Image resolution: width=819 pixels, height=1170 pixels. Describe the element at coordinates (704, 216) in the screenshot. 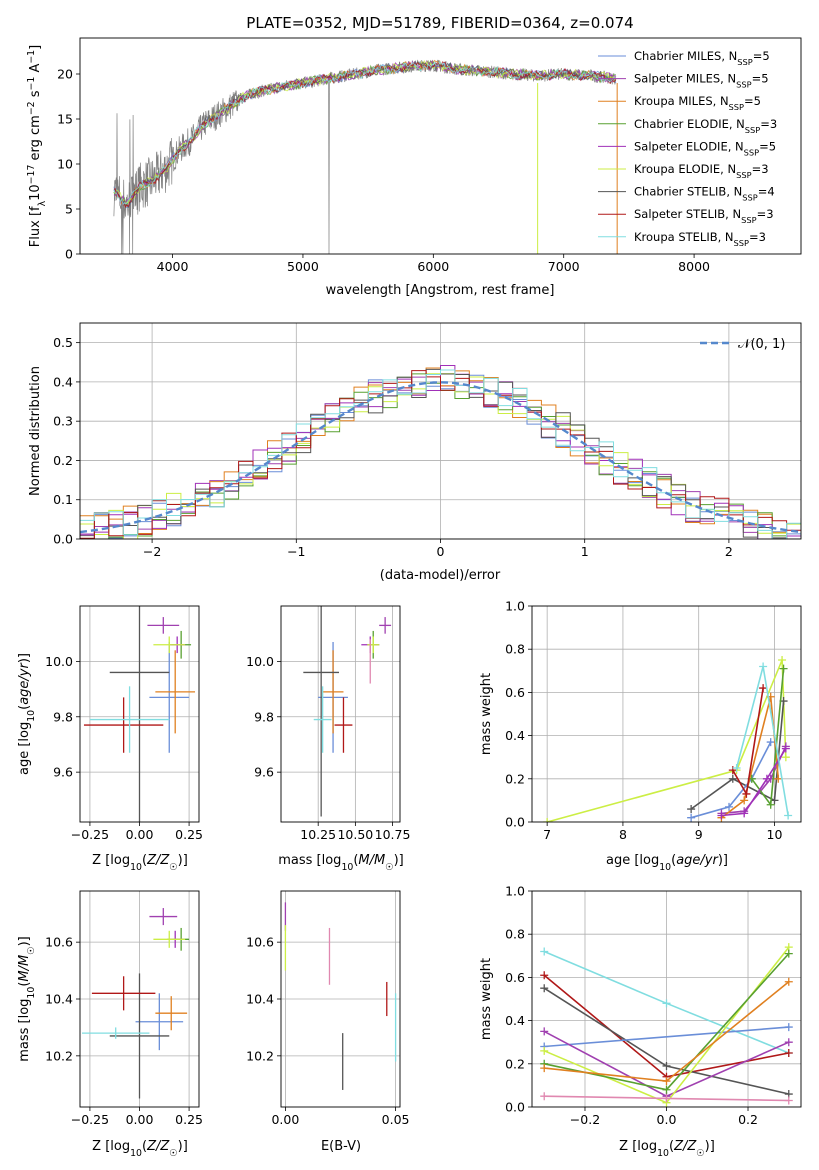

I see `legend-label: Salpeter STELIB, NSSP=3` at that location.